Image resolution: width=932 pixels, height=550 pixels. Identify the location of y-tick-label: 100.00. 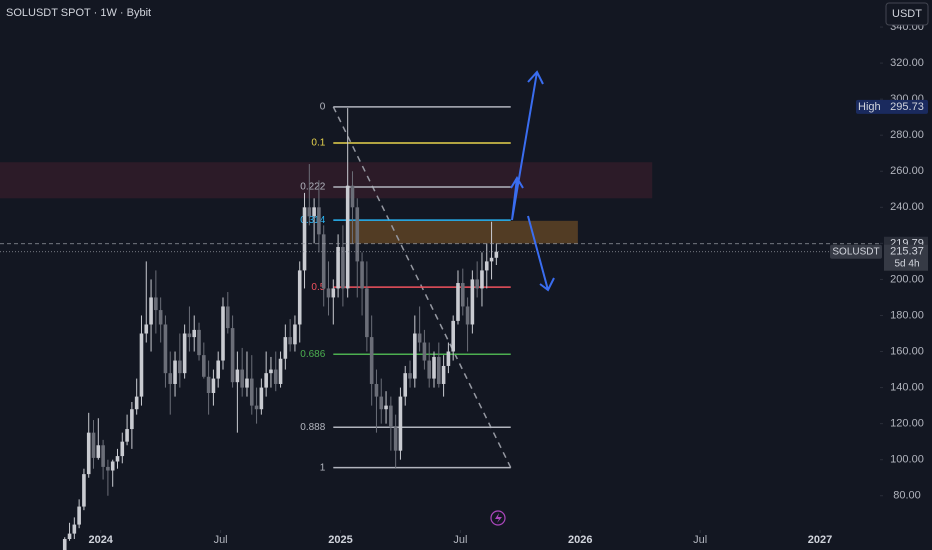
(907, 460).